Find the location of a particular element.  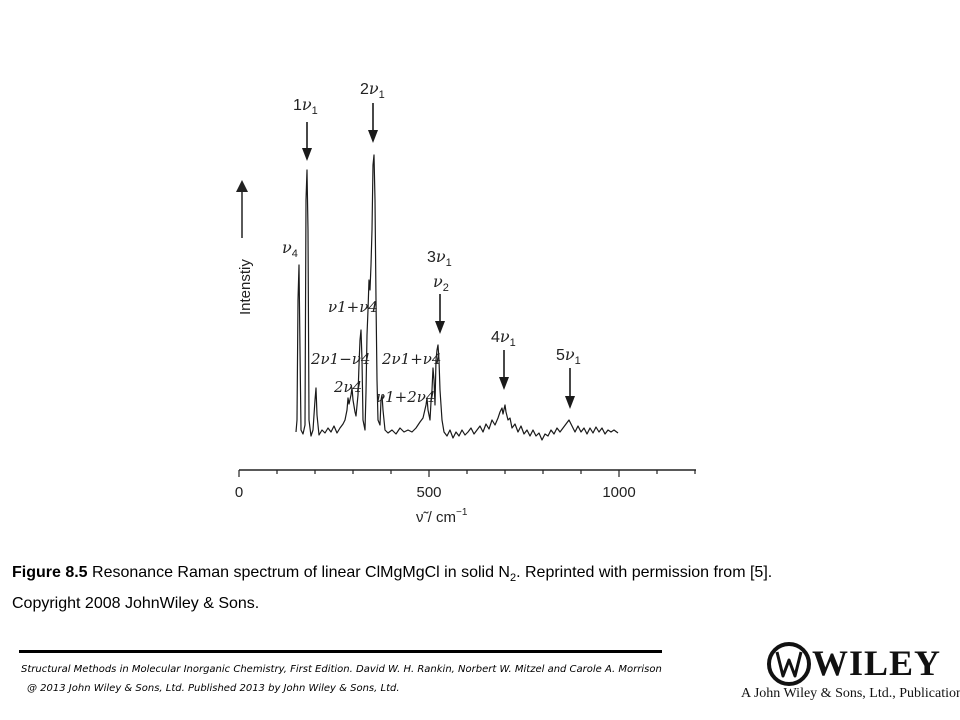

arrow-1v1 is located at coordinates (307, 141).